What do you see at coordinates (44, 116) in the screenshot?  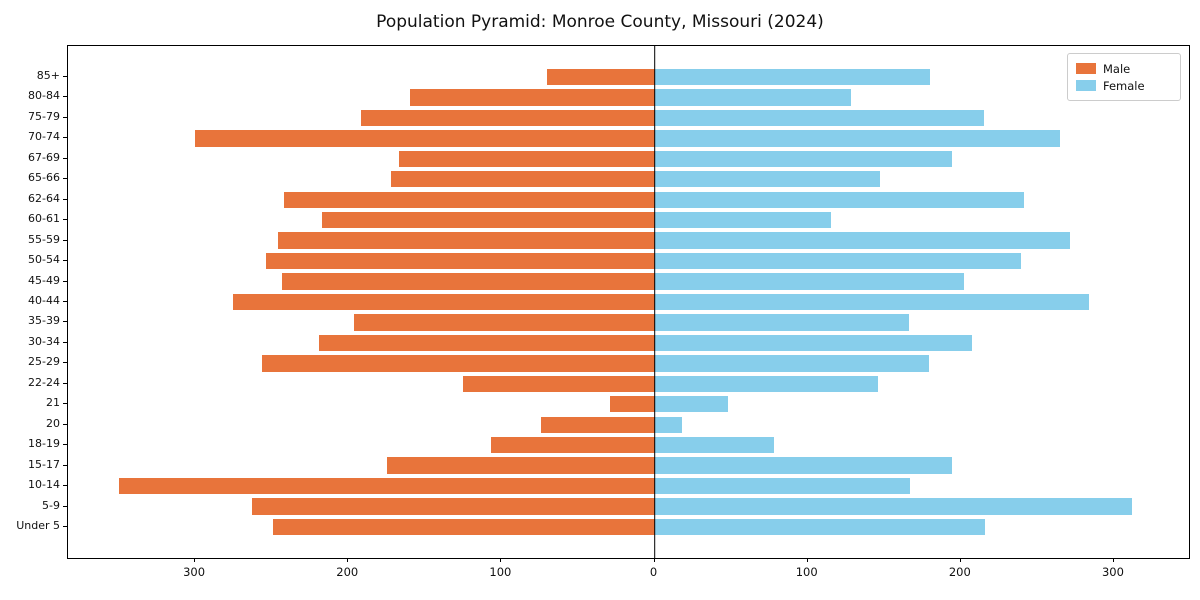 I see `y-tick-label: 75-79` at bounding box center [44, 116].